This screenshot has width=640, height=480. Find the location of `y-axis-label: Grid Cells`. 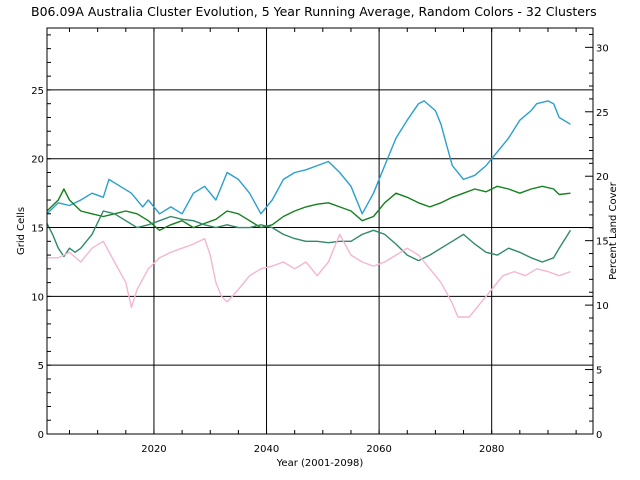

y-axis-label: Grid Cells is located at coordinates (21, 231).